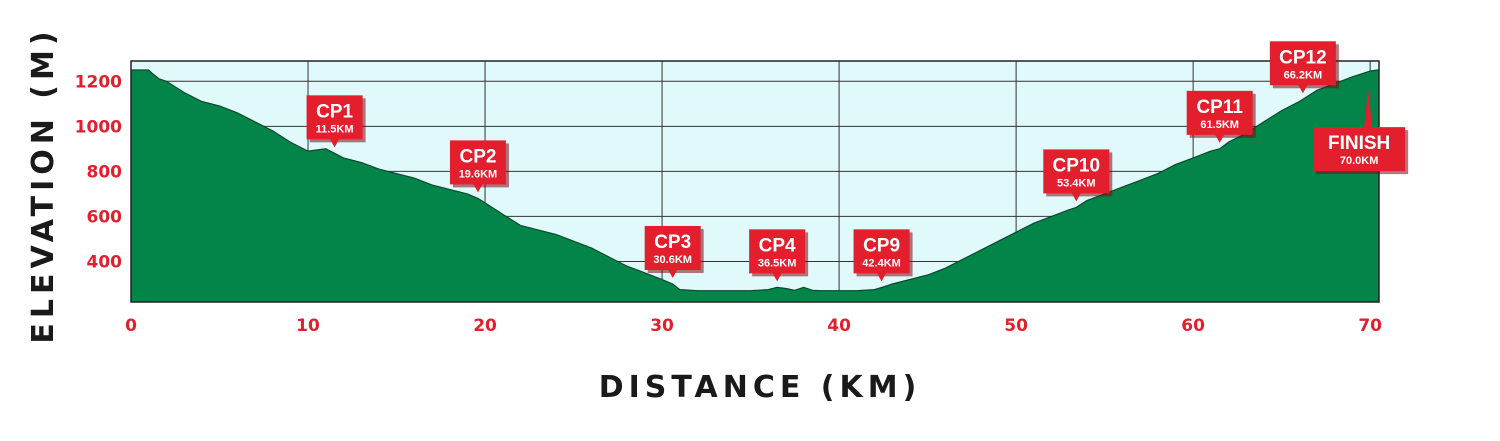 This screenshot has height=441, width=1500. What do you see at coordinates (308, 326) in the screenshot?
I see `x-tick-label: 10` at bounding box center [308, 326].